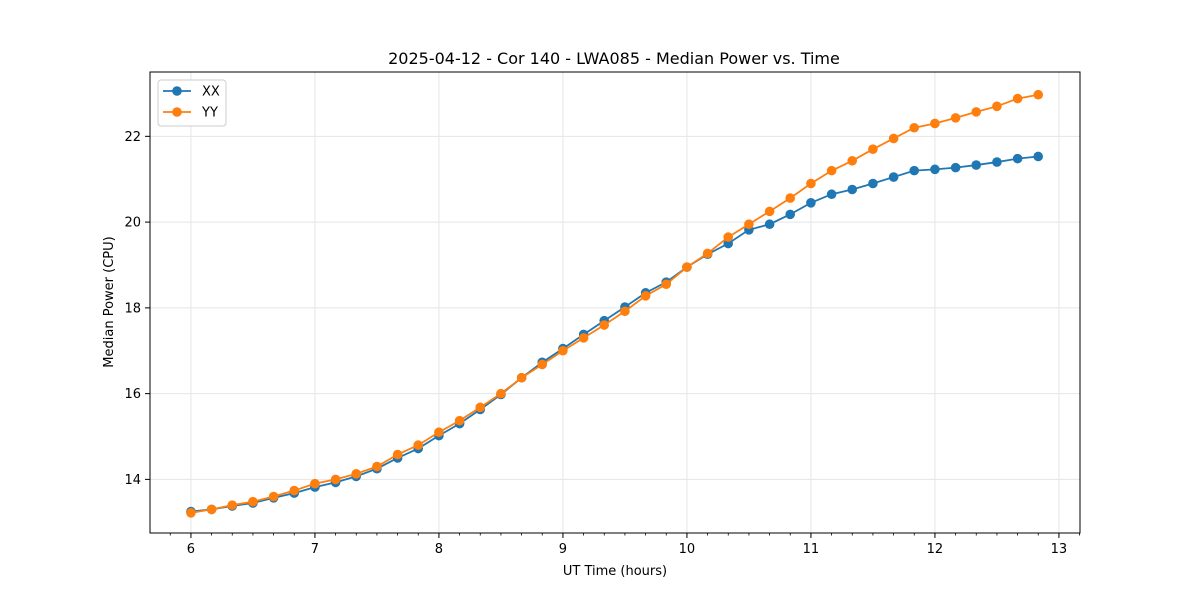  I want to click on y-tick-label: 18, so click(132, 308).